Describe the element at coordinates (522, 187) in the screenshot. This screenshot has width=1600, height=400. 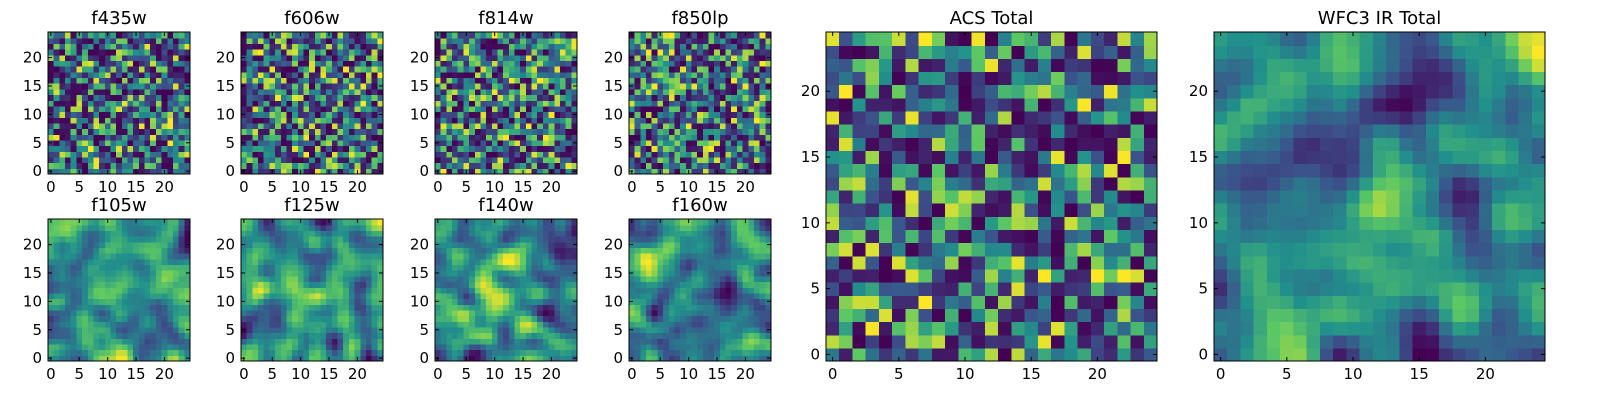
I see `x-tick-label: 15` at that location.